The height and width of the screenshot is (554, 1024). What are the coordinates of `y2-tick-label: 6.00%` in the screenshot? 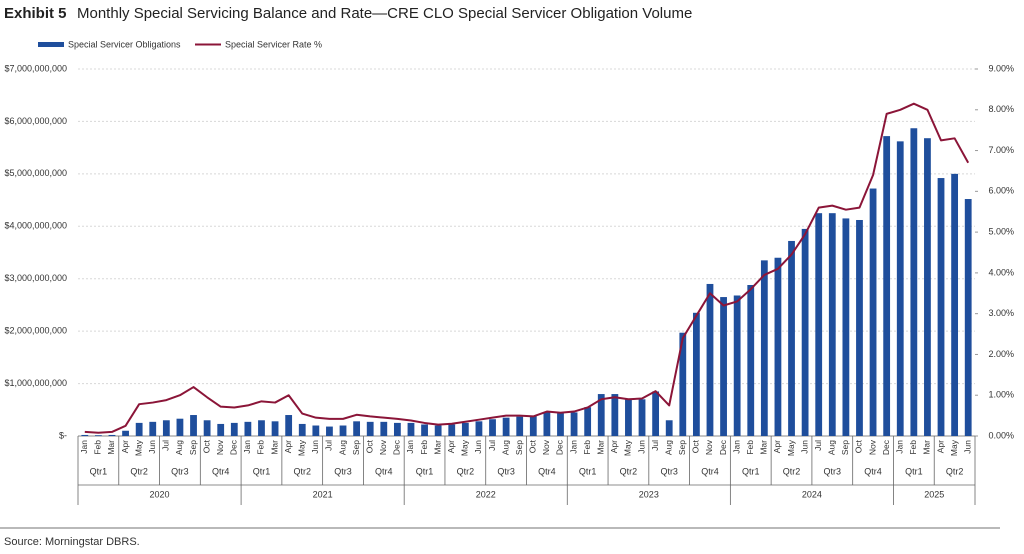 It's located at (1001, 191).